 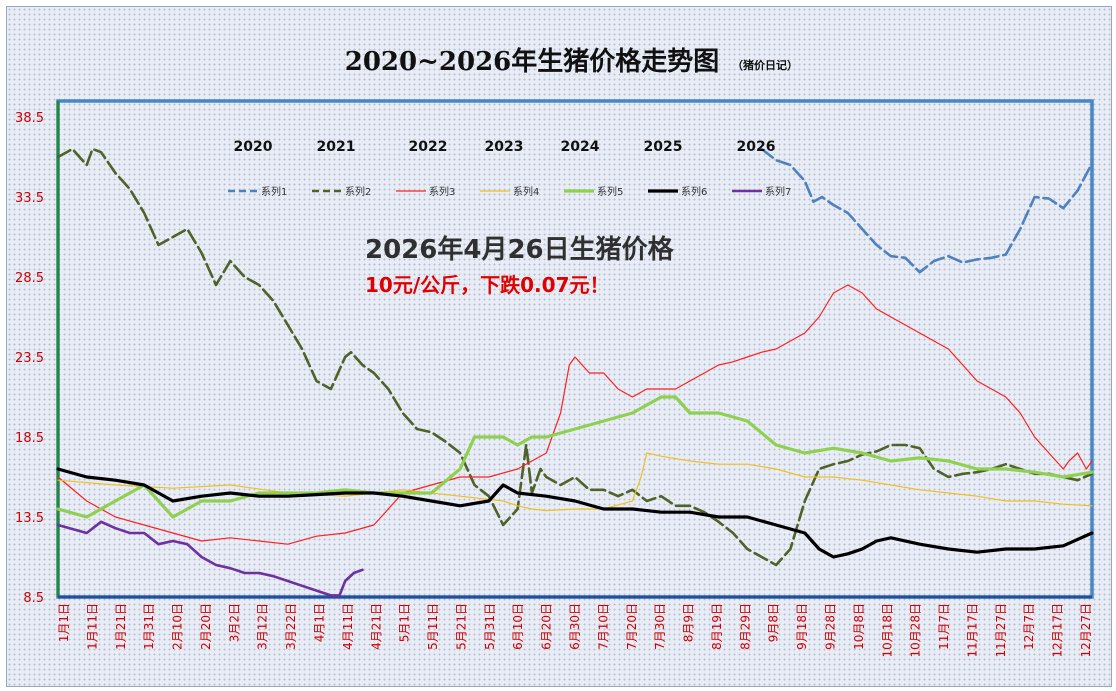 What do you see at coordinates (1001, 630) in the screenshot?
I see `x-tick-label: 11月27日` at bounding box center [1001, 630].